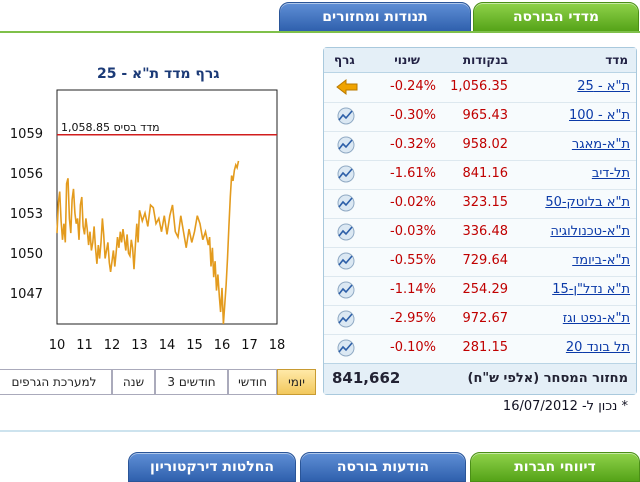 This screenshot has width=640, height=482. What do you see at coordinates (222, 345) in the screenshot?
I see `x-tick-label: 16` at bounding box center [222, 345].